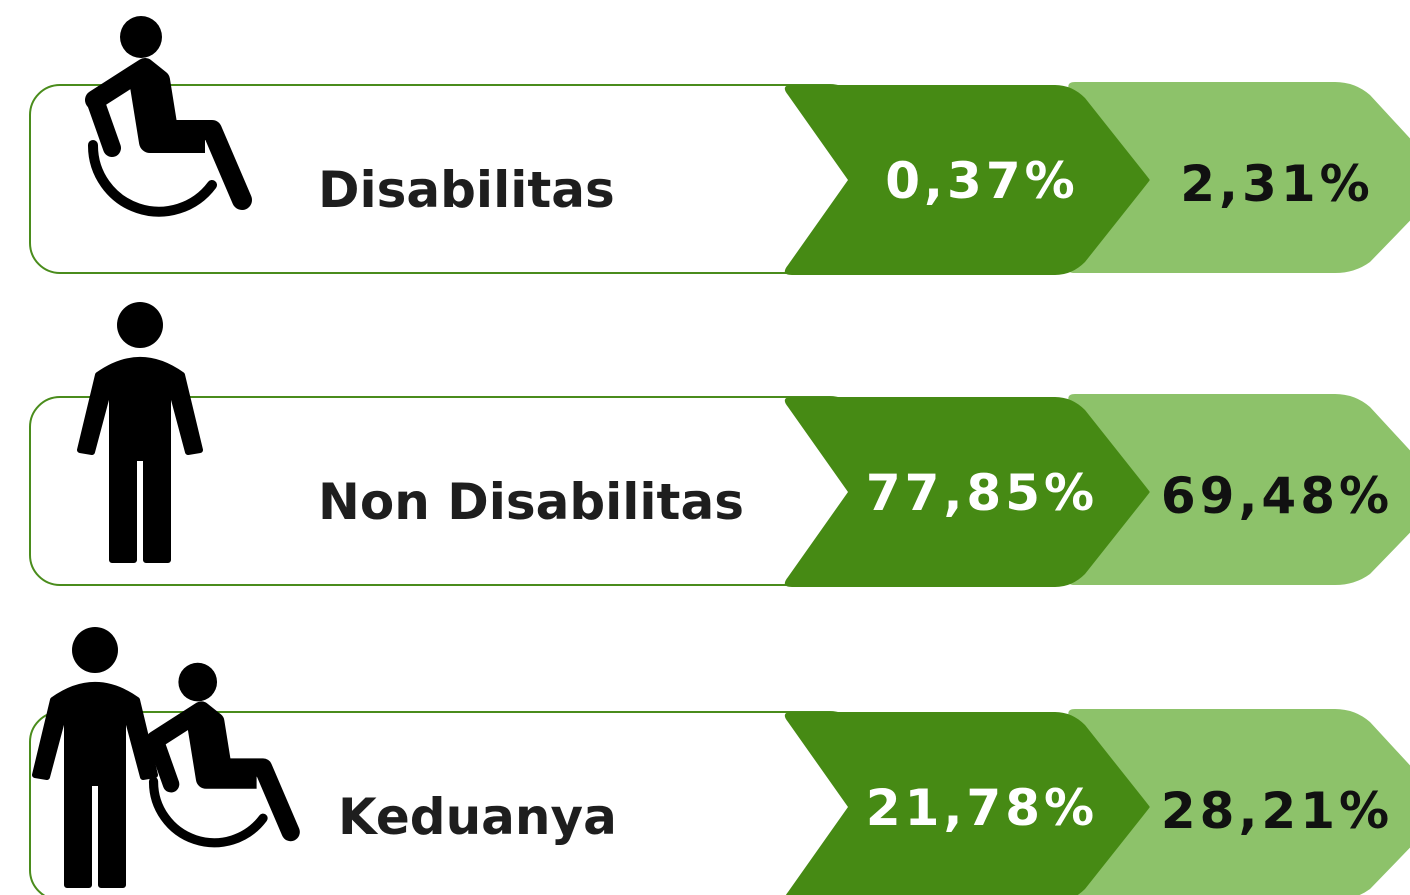 Image resolution: width=1410 pixels, height=895 pixels. What do you see at coordinates (1277, 811) in the screenshot?
I see `value-2: 28,21%` at bounding box center [1277, 811].